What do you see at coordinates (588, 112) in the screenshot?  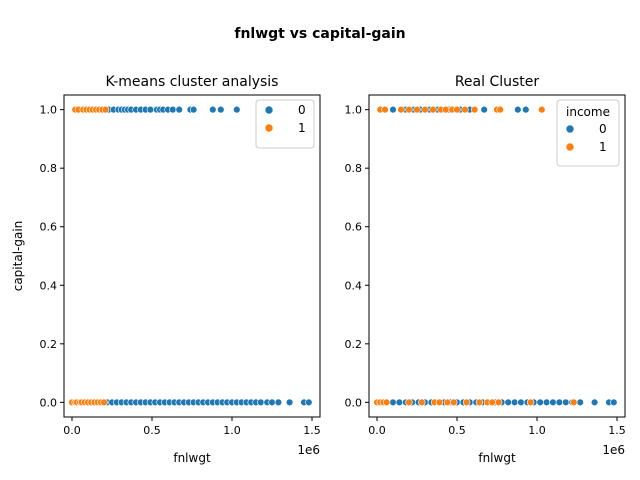 I see `legend-title: income` at bounding box center [588, 112].